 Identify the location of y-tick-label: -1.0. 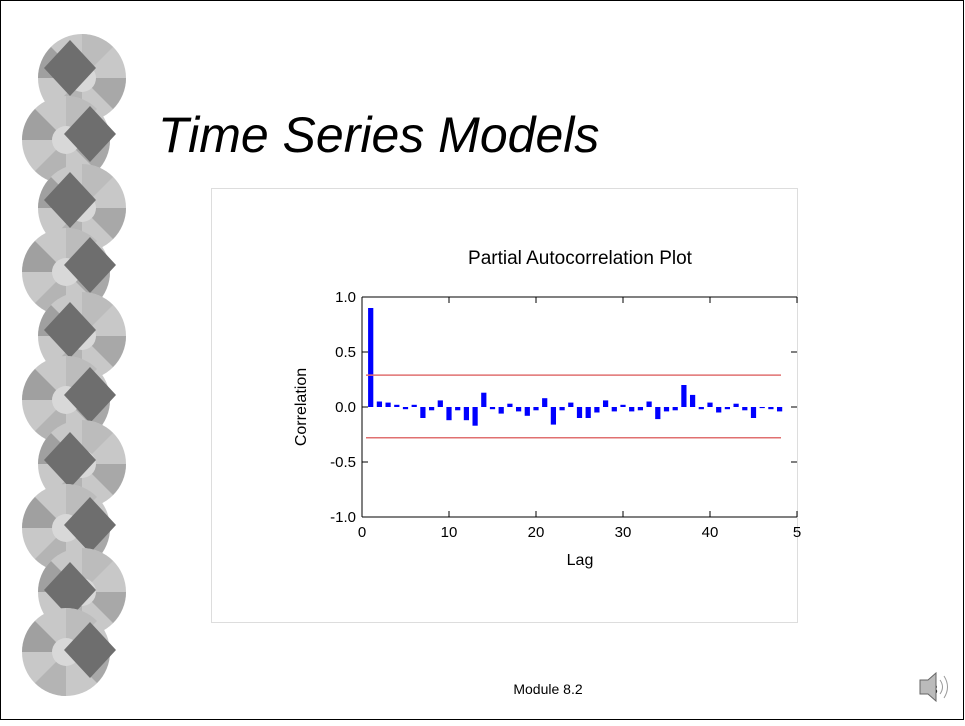
(343, 517).